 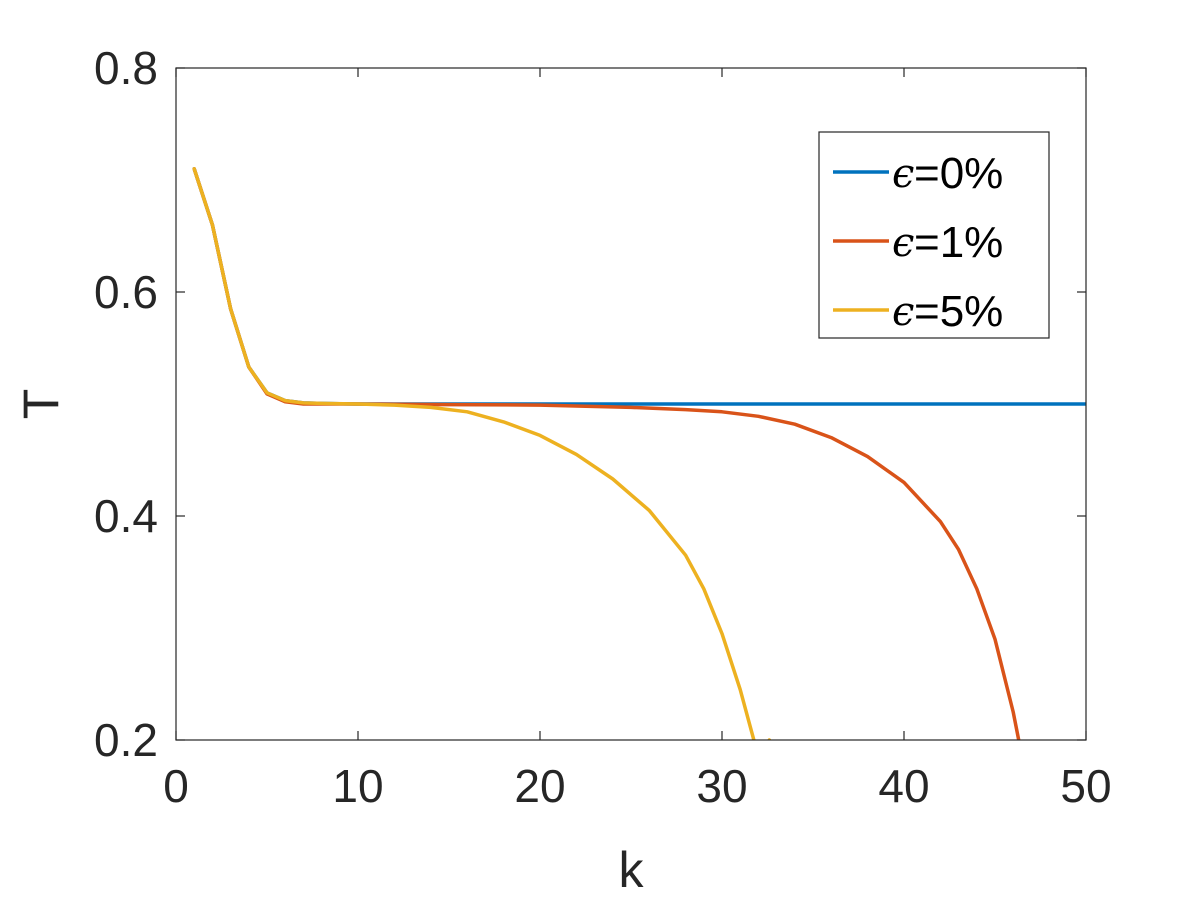 I want to click on legend-entry-2: ϵ =1%, so click(x=918, y=242).